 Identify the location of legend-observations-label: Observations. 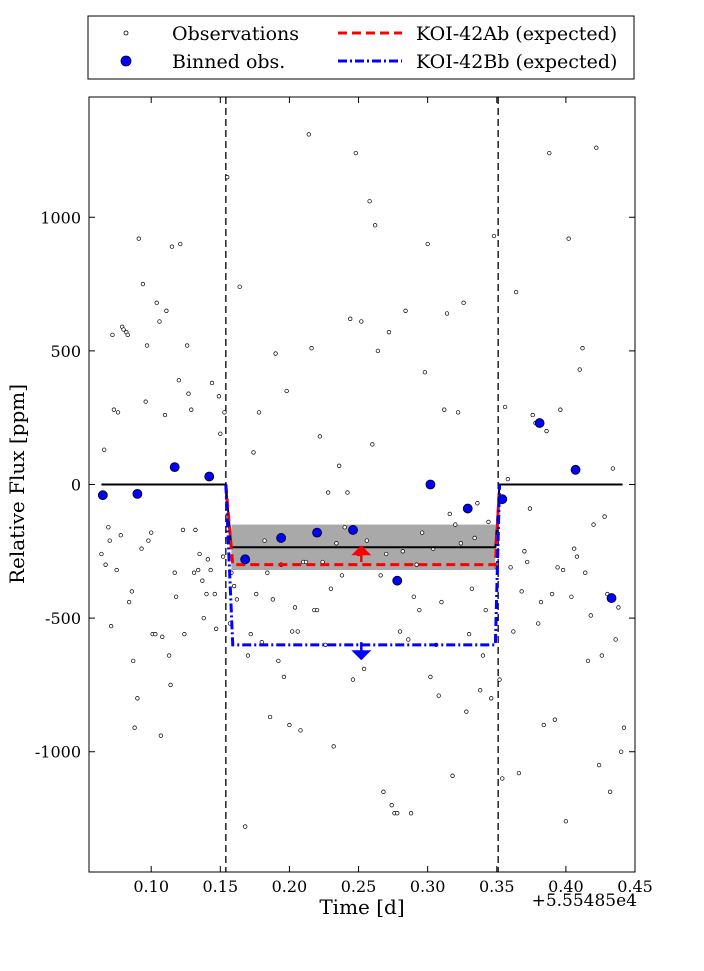
(235, 34).